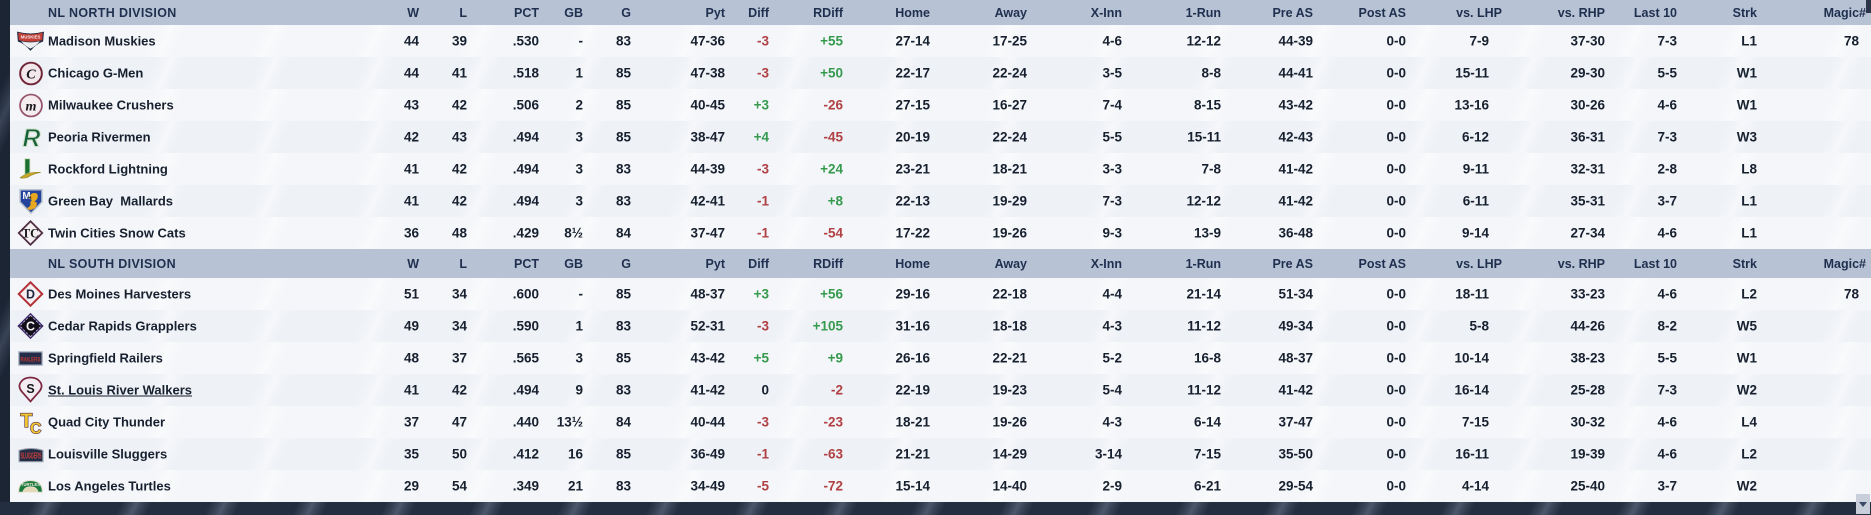 The width and height of the screenshot is (1871, 515). I want to click on svg-text: MUSKIES, so click(31, 38).